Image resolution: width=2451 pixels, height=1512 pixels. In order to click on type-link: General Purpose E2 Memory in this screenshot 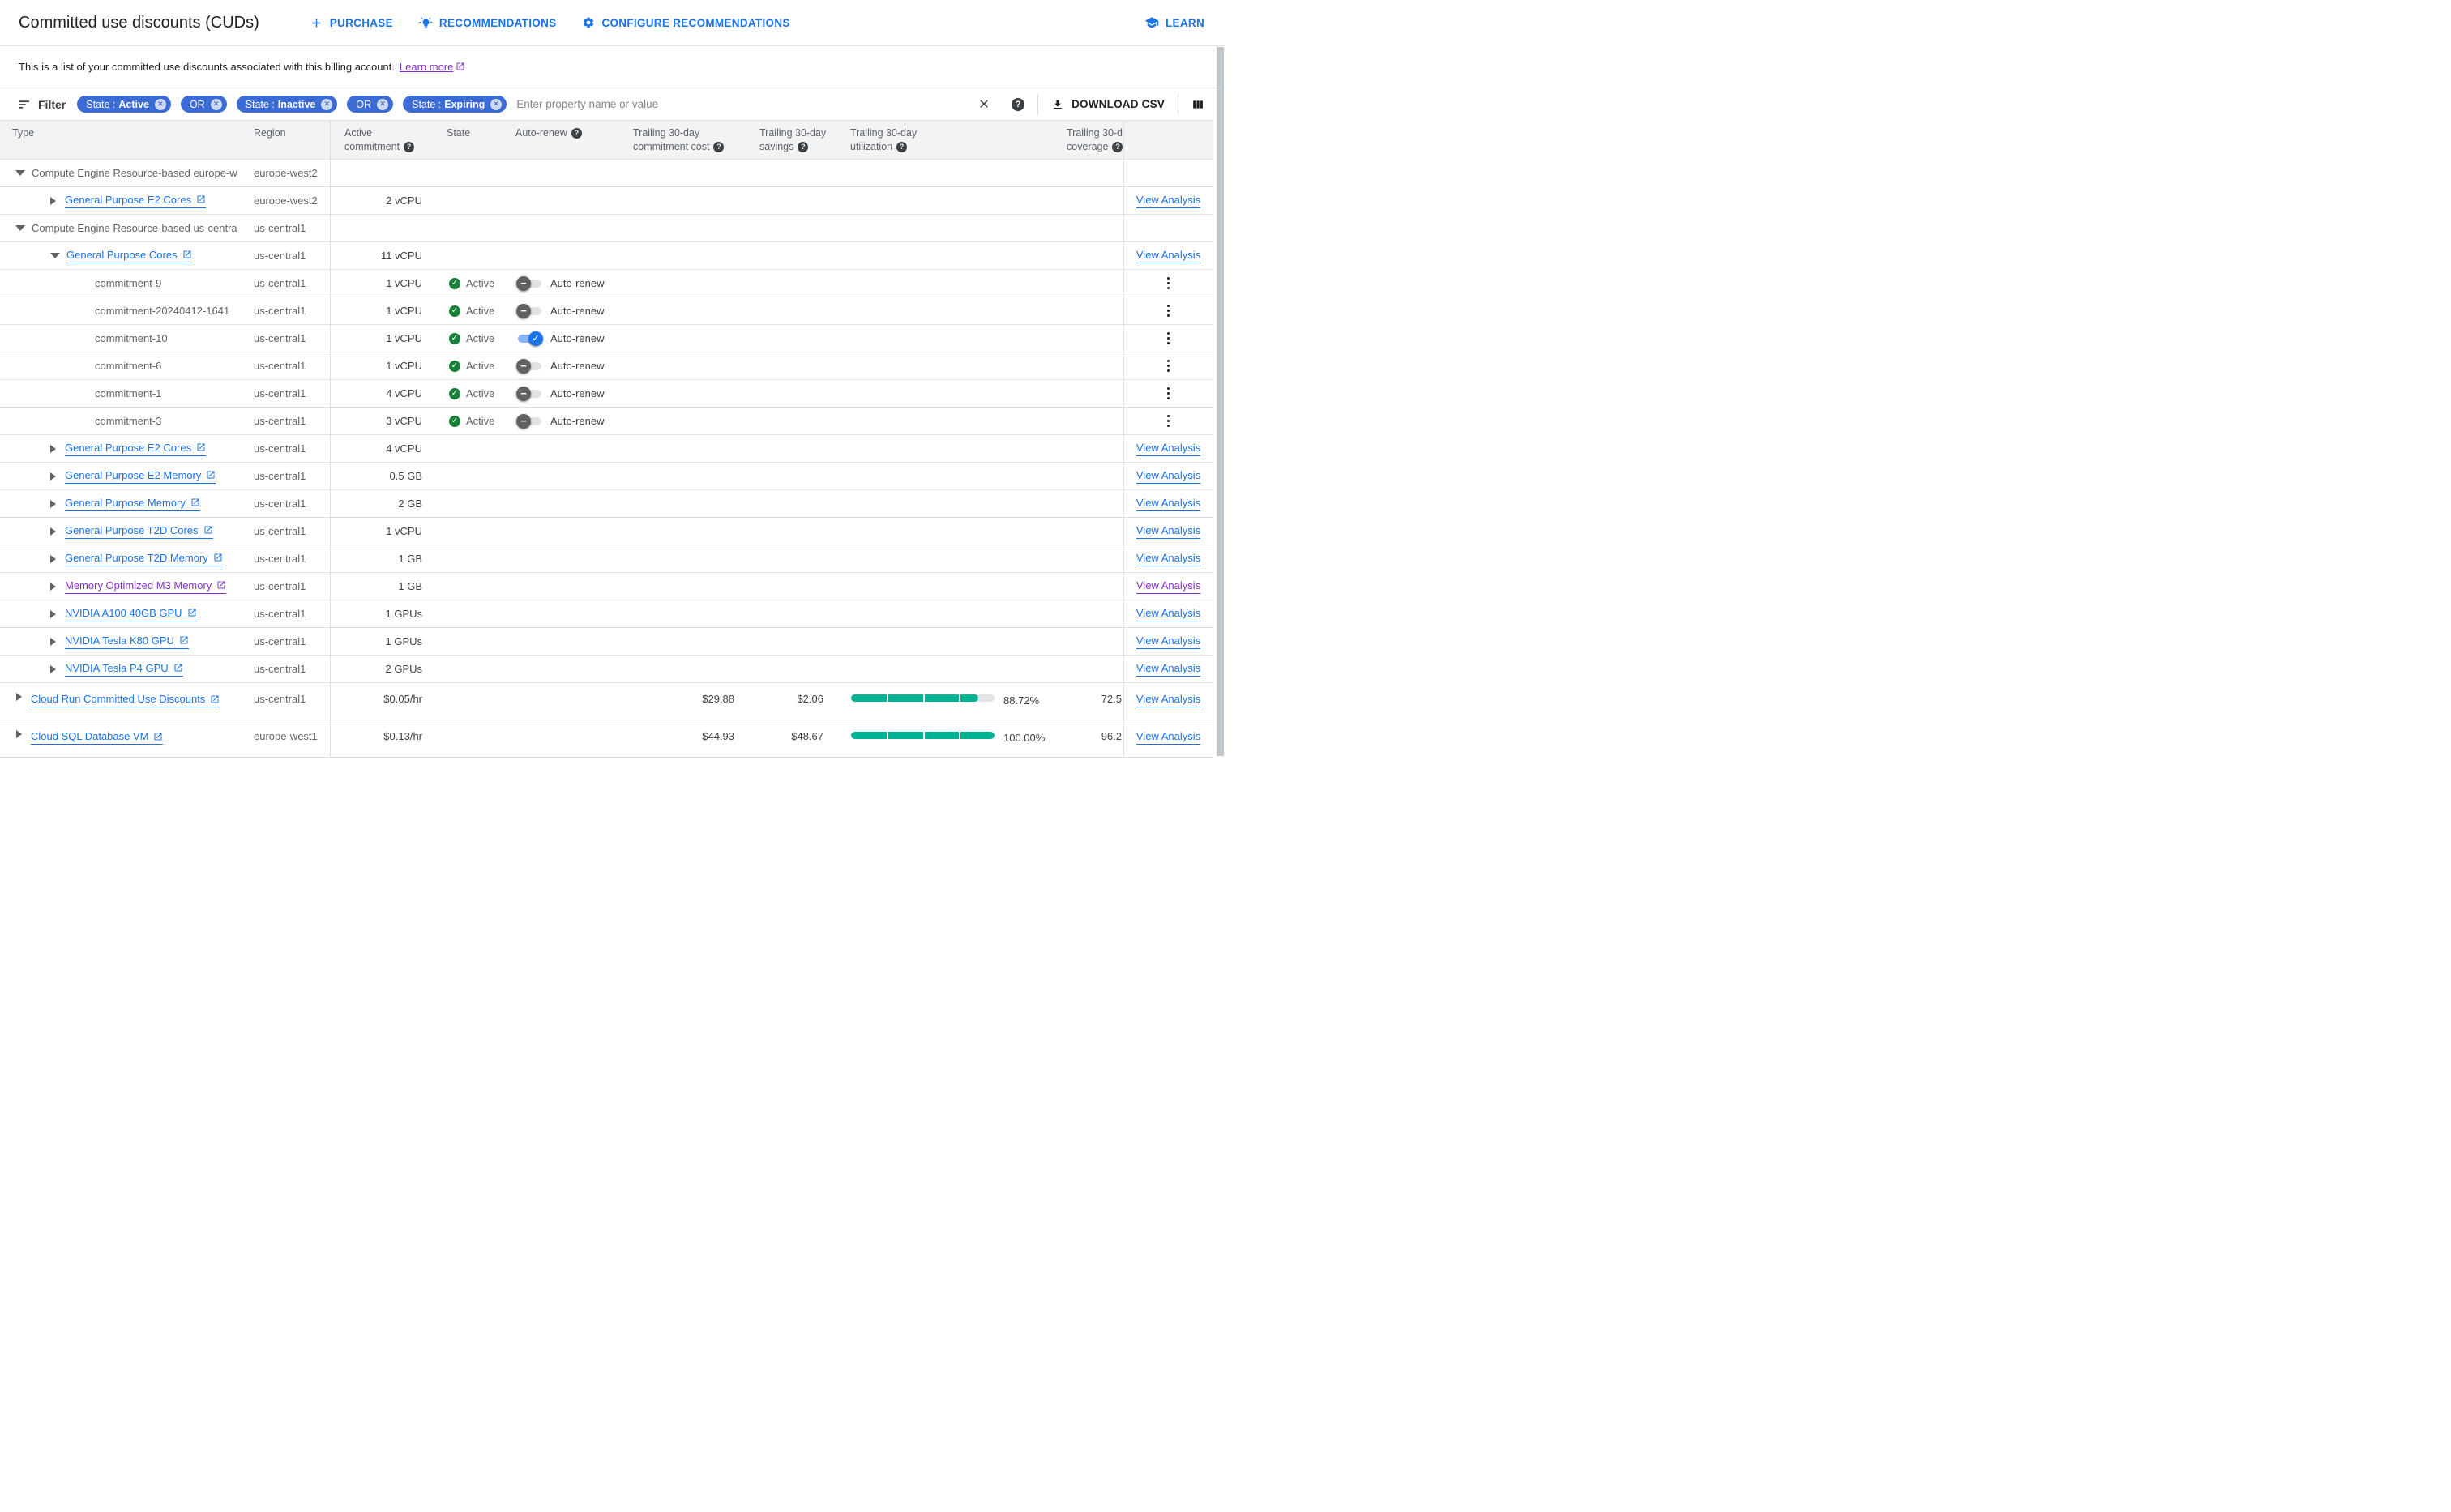, I will do `click(140, 476)`.